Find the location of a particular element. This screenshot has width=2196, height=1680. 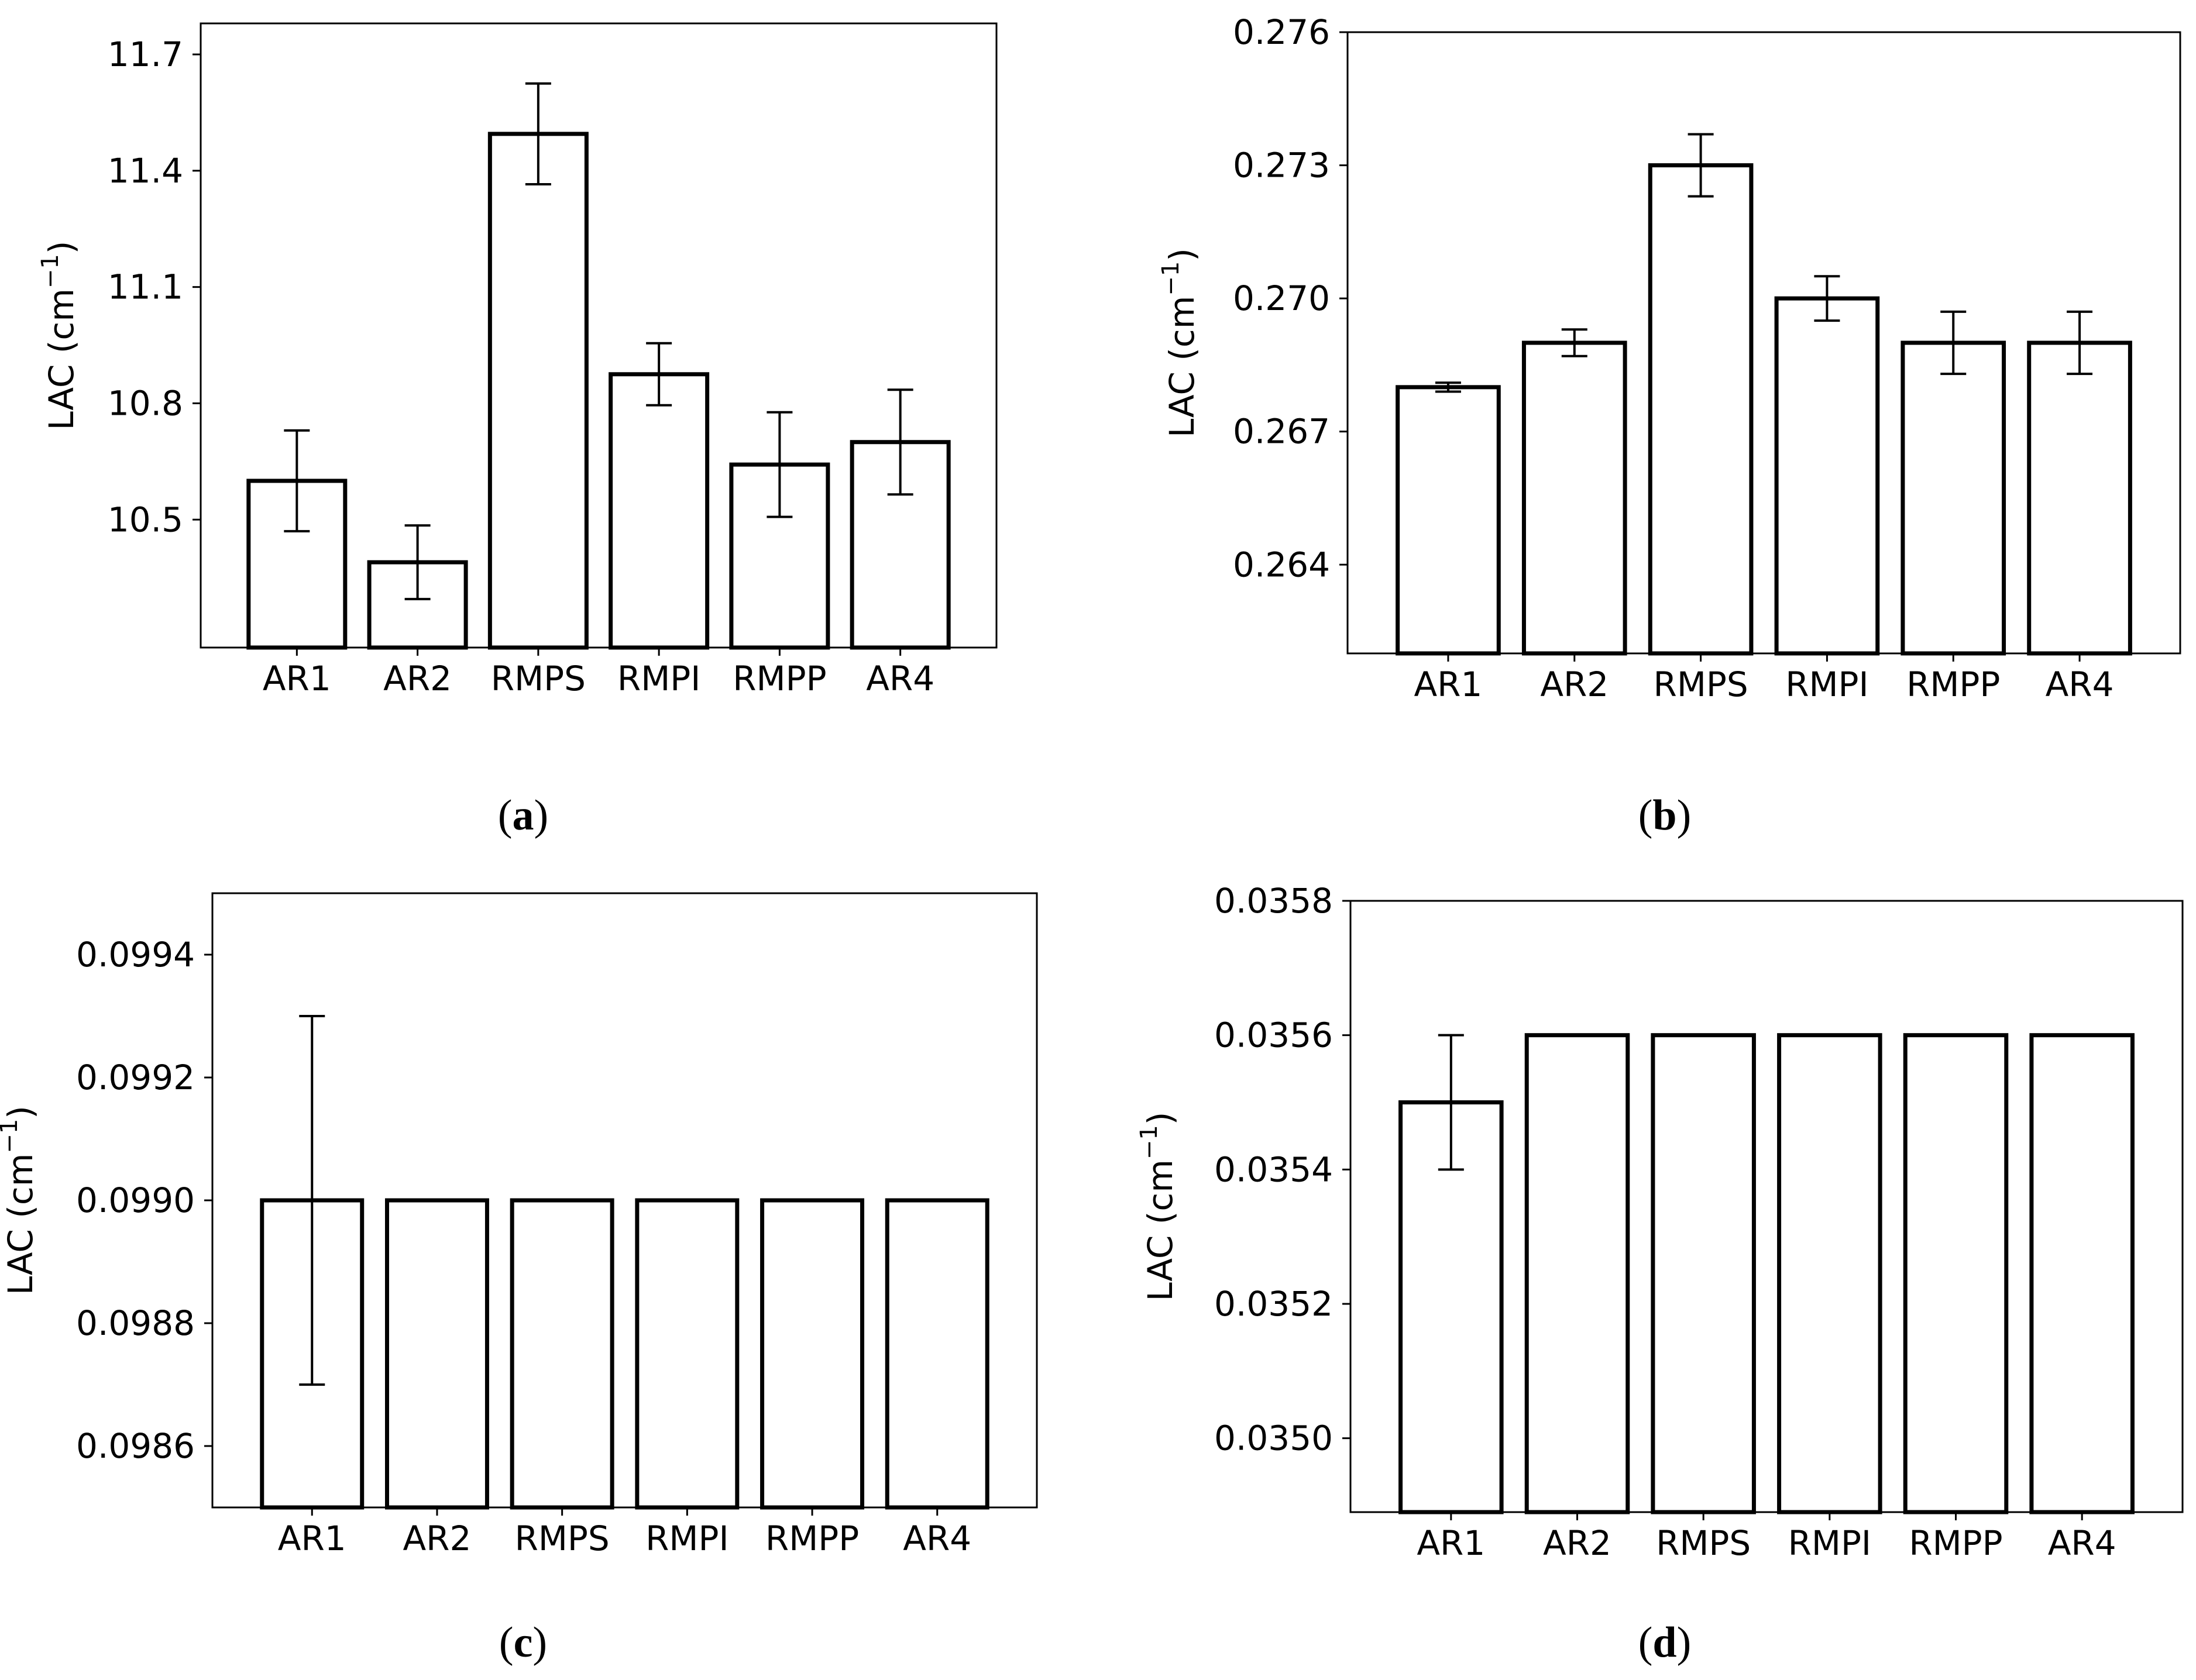

bar-ar1 is located at coordinates (1448, 520).